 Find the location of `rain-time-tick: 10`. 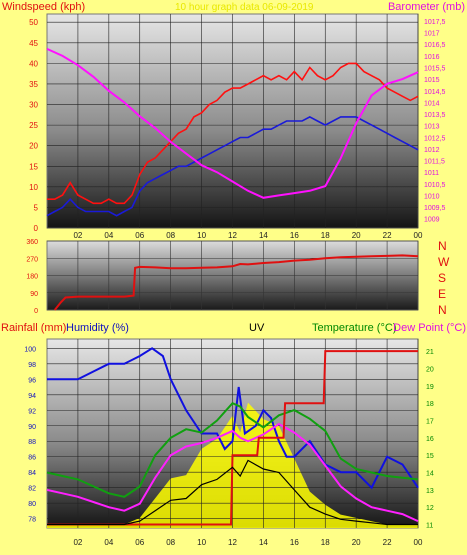

rain-time-tick: 10 is located at coordinates (201, 542).